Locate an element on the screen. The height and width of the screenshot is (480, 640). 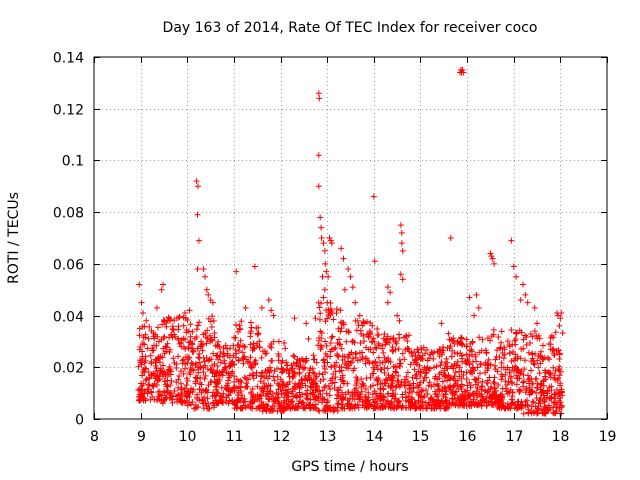
x-tick-label: 13 is located at coordinates (328, 437).